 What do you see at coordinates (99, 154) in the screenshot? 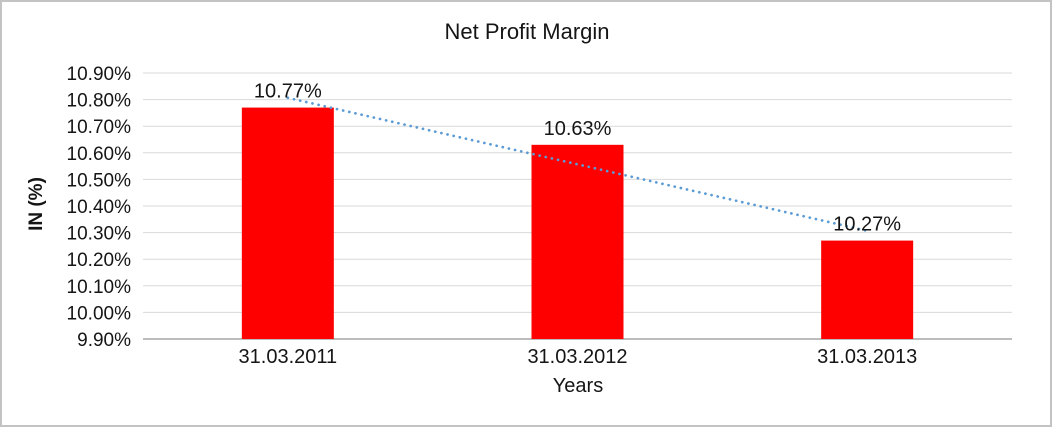
I see `y-tick-label: 10.60%` at bounding box center [99, 154].